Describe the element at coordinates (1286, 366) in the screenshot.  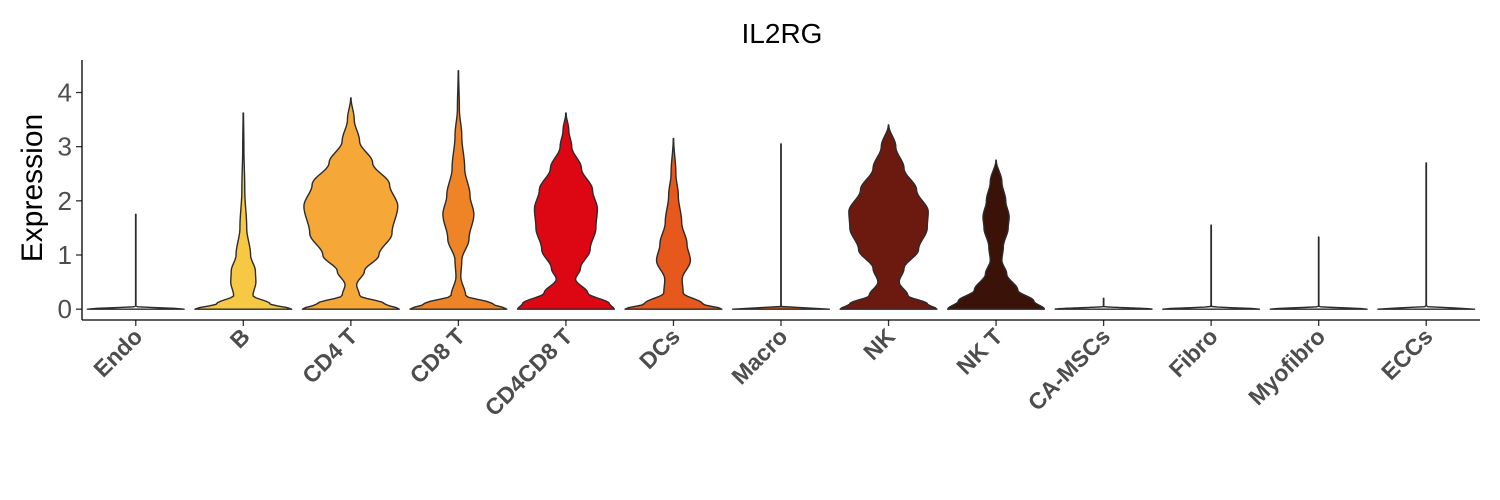
I see `x-tick-label: Myofibro` at that location.